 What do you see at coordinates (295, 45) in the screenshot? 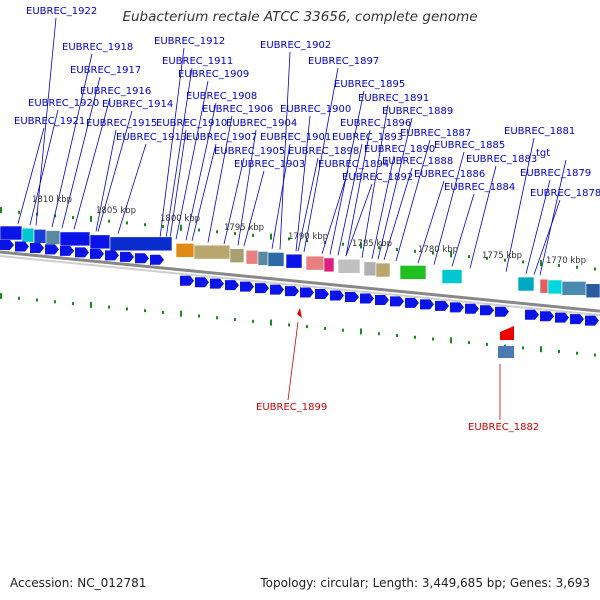
I see `gene-label-forward: EUBREC_1902` at bounding box center [295, 45].